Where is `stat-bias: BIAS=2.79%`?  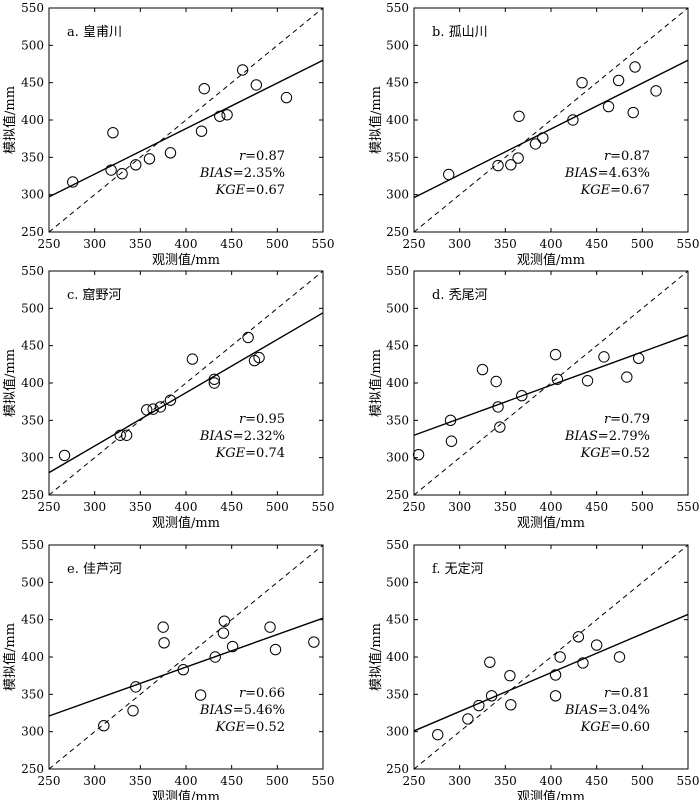
stat-bias: BIAS=2.79% is located at coordinates (607, 436).